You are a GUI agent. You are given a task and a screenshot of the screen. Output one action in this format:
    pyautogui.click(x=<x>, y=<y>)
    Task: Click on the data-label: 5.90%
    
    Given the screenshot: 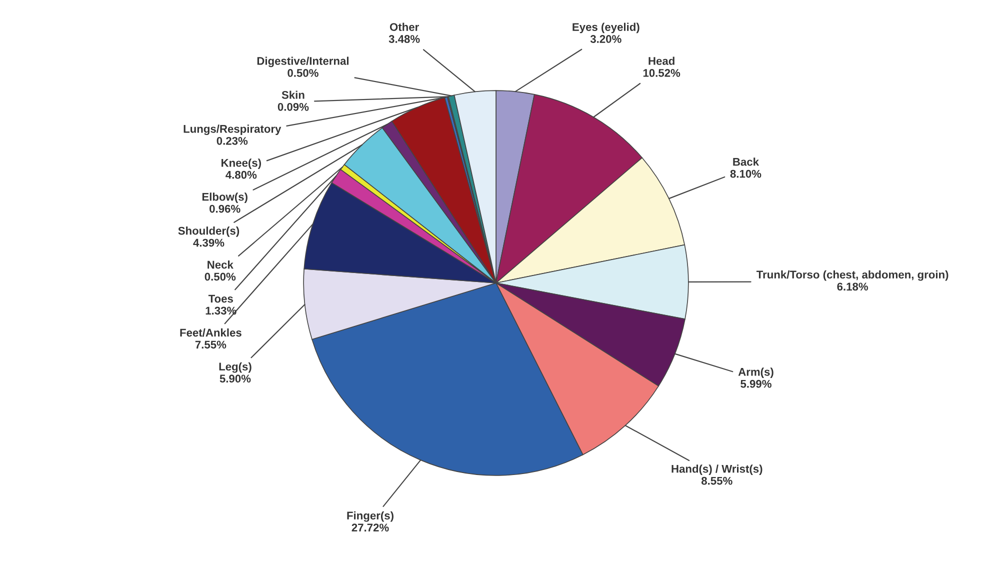 What is the action you would take?
    pyautogui.click(x=235, y=378)
    